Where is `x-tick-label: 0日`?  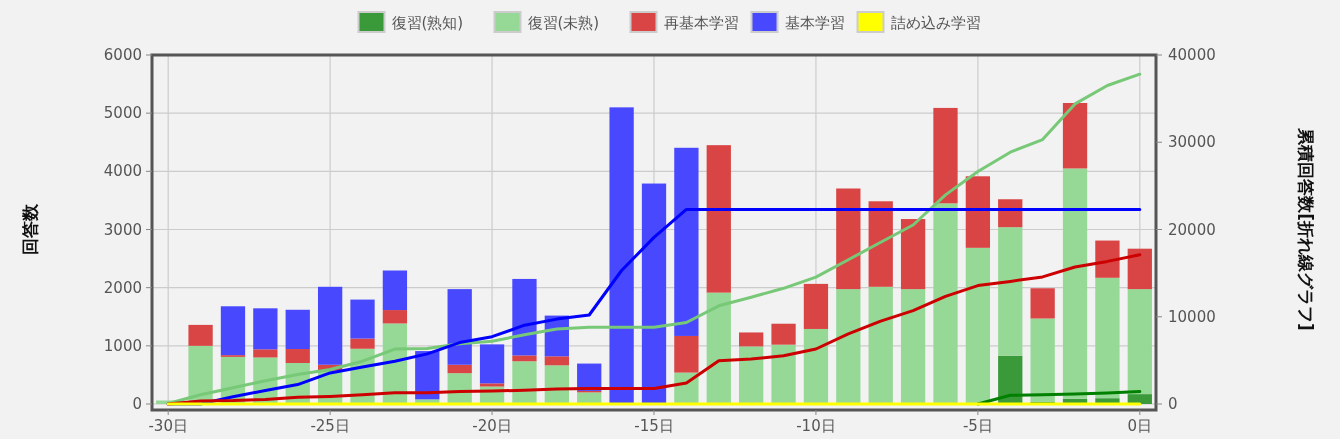 x-tick-label: 0日 is located at coordinates (1140, 426).